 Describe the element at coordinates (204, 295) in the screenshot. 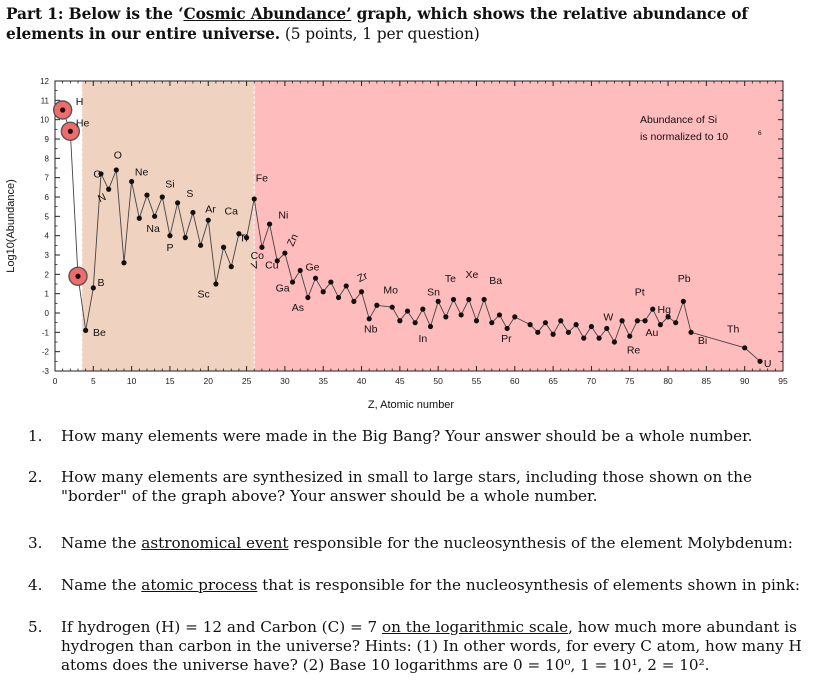

I see `element-label: Sc` at that location.